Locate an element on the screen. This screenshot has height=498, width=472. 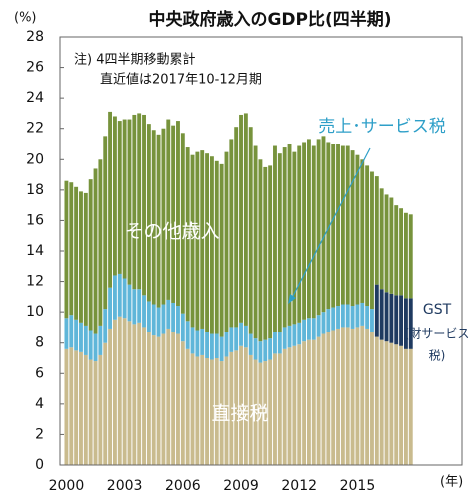
y-tick-label: 14 is located at coordinates (35, 251).